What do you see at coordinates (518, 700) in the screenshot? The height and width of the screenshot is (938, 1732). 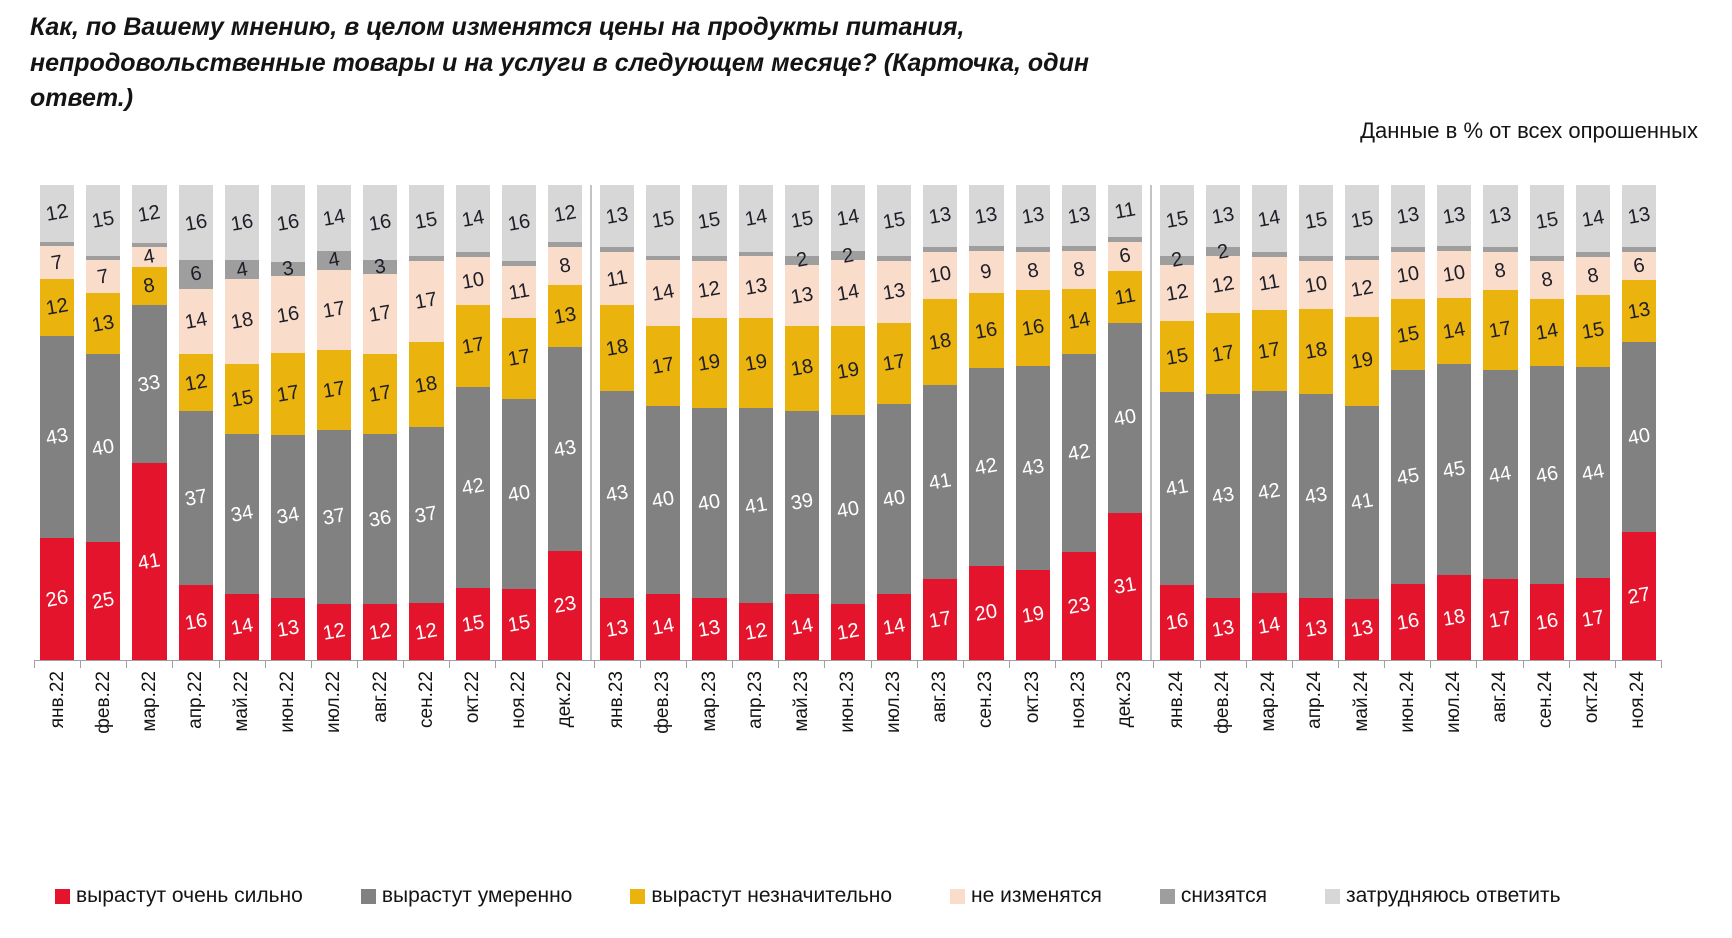 I see `x-label-ноя.22: ноя.22` at bounding box center [518, 700].